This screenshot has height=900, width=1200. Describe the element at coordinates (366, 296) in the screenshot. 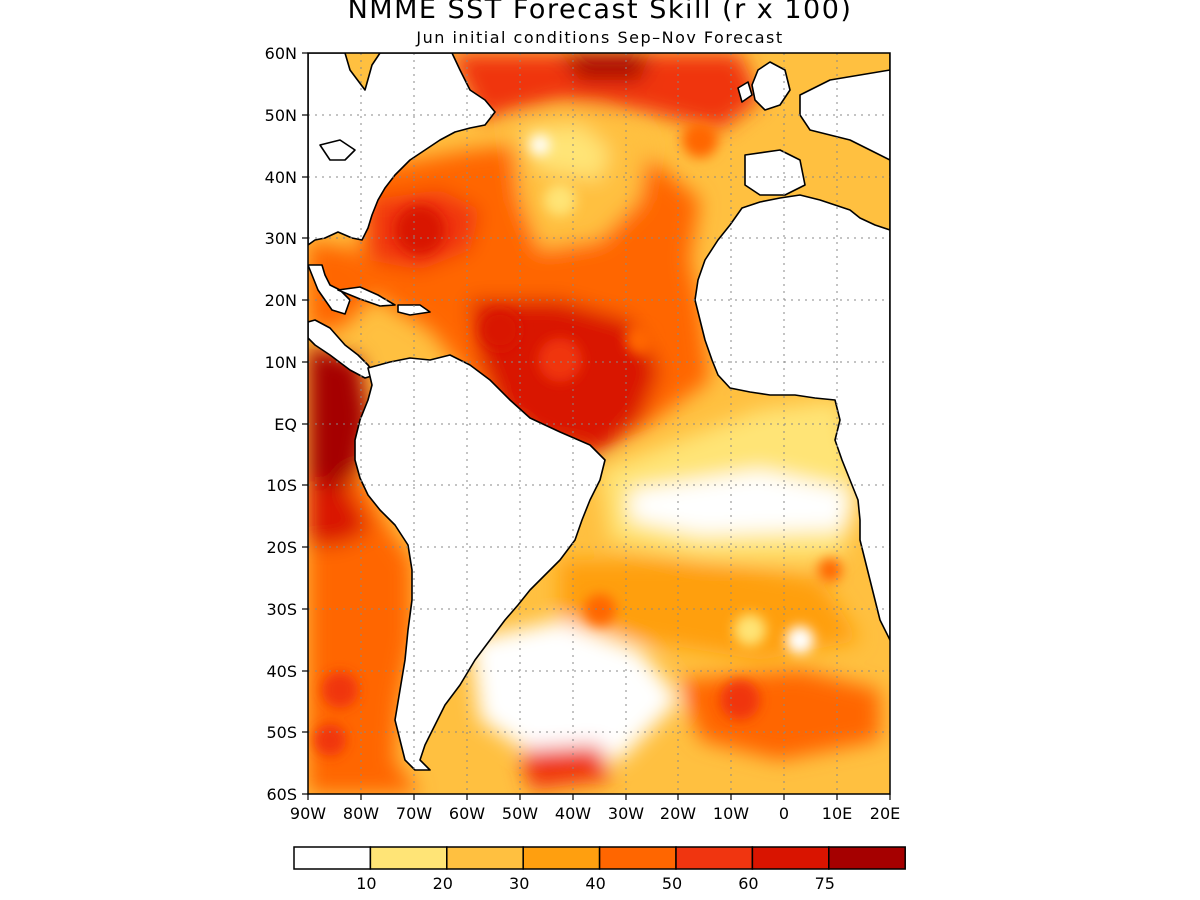

I see `cuba` at that location.